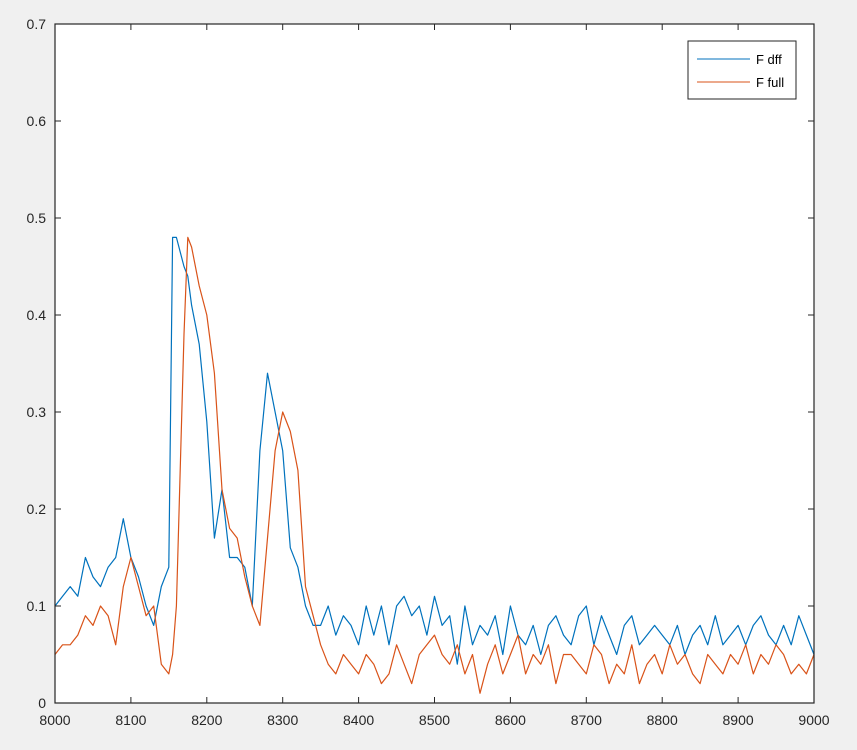 The height and width of the screenshot is (750, 857). Describe the element at coordinates (358, 720) in the screenshot. I see `x-tick-label: 8400` at that location.